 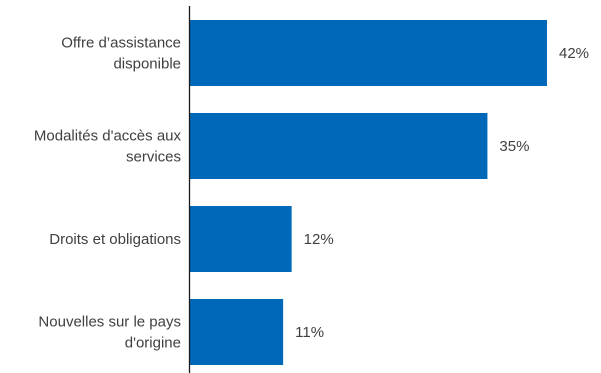 I want to click on category-label-line: services, so click(x=153, y=157).